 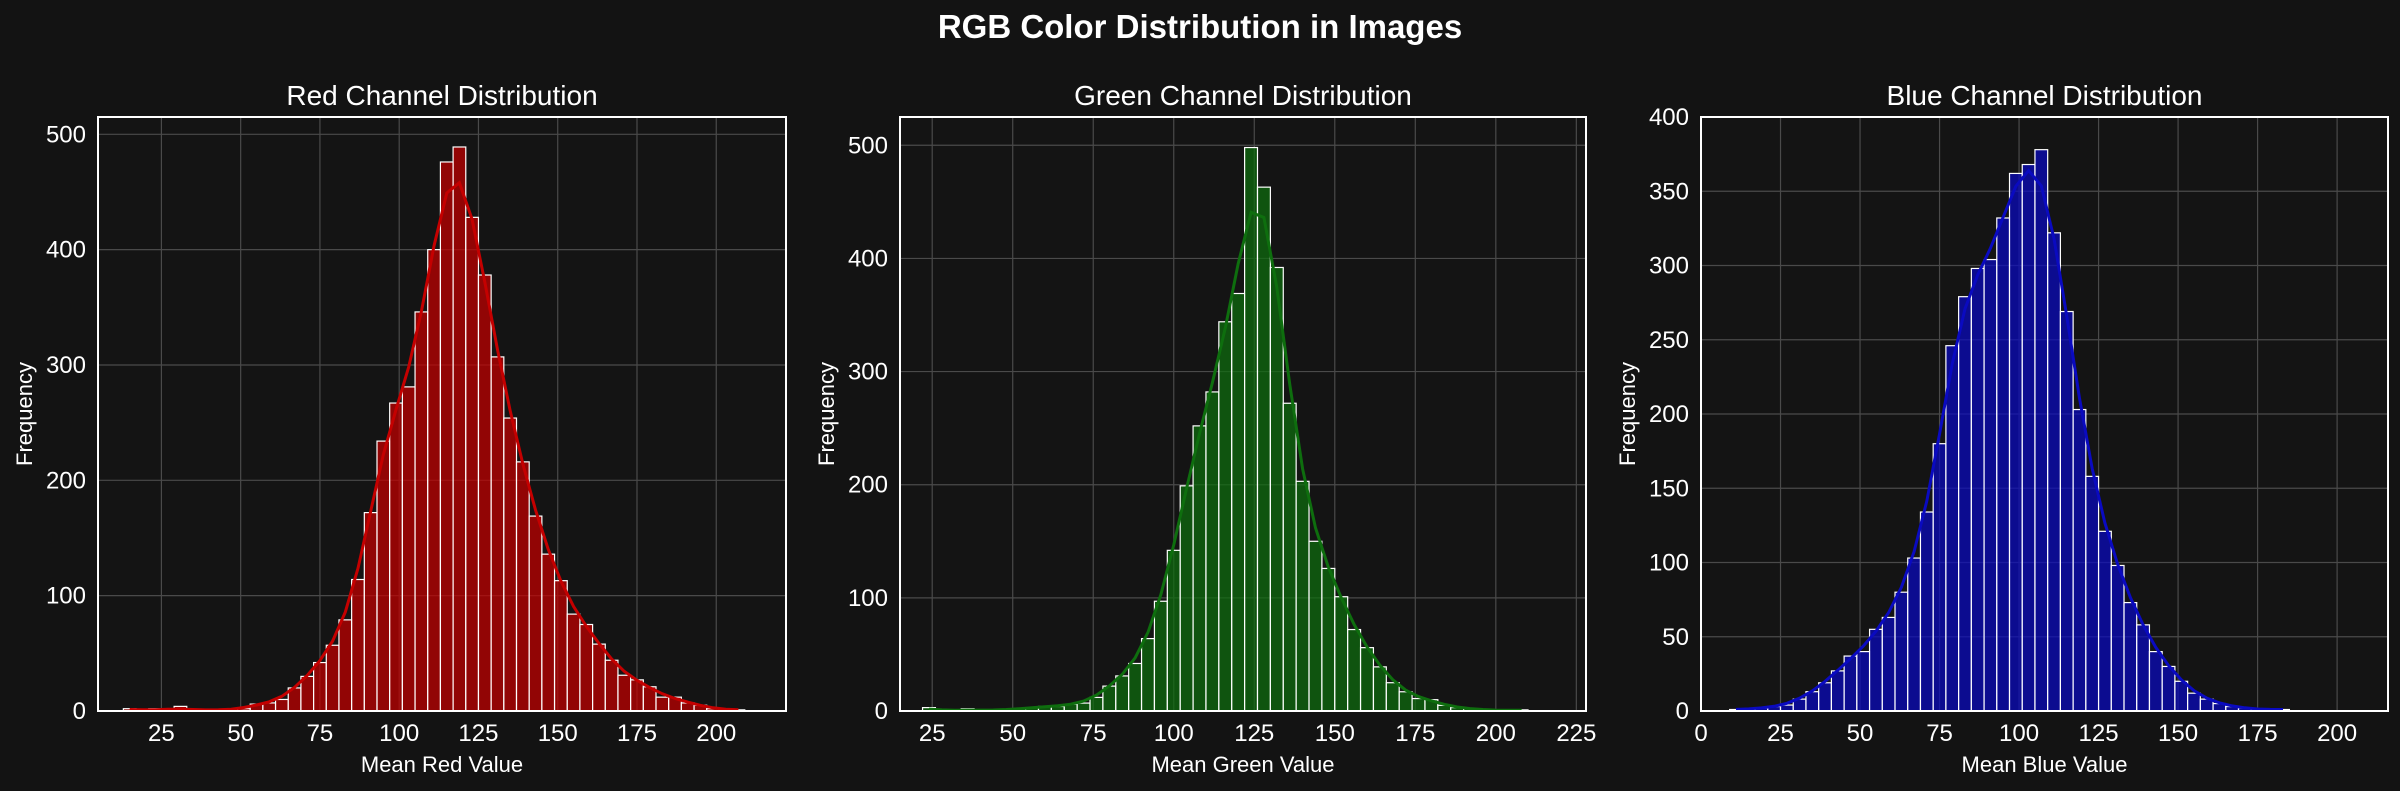 I want to click on x-axis-label: Mean Green Value, so click(x=1242, y=764).